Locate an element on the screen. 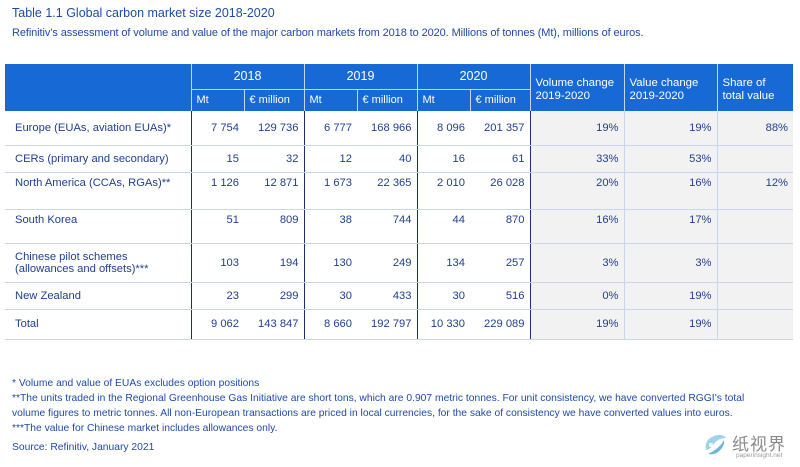 The image size is (800, 467). cell-volume-change: 16% is located at coordinates (577, 226).